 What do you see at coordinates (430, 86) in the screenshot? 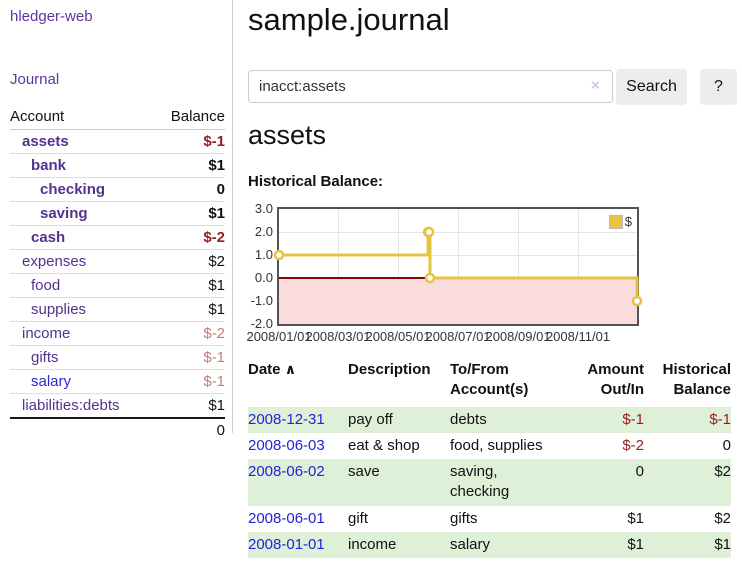
I see `search-input` at bounding box center [430, 86].